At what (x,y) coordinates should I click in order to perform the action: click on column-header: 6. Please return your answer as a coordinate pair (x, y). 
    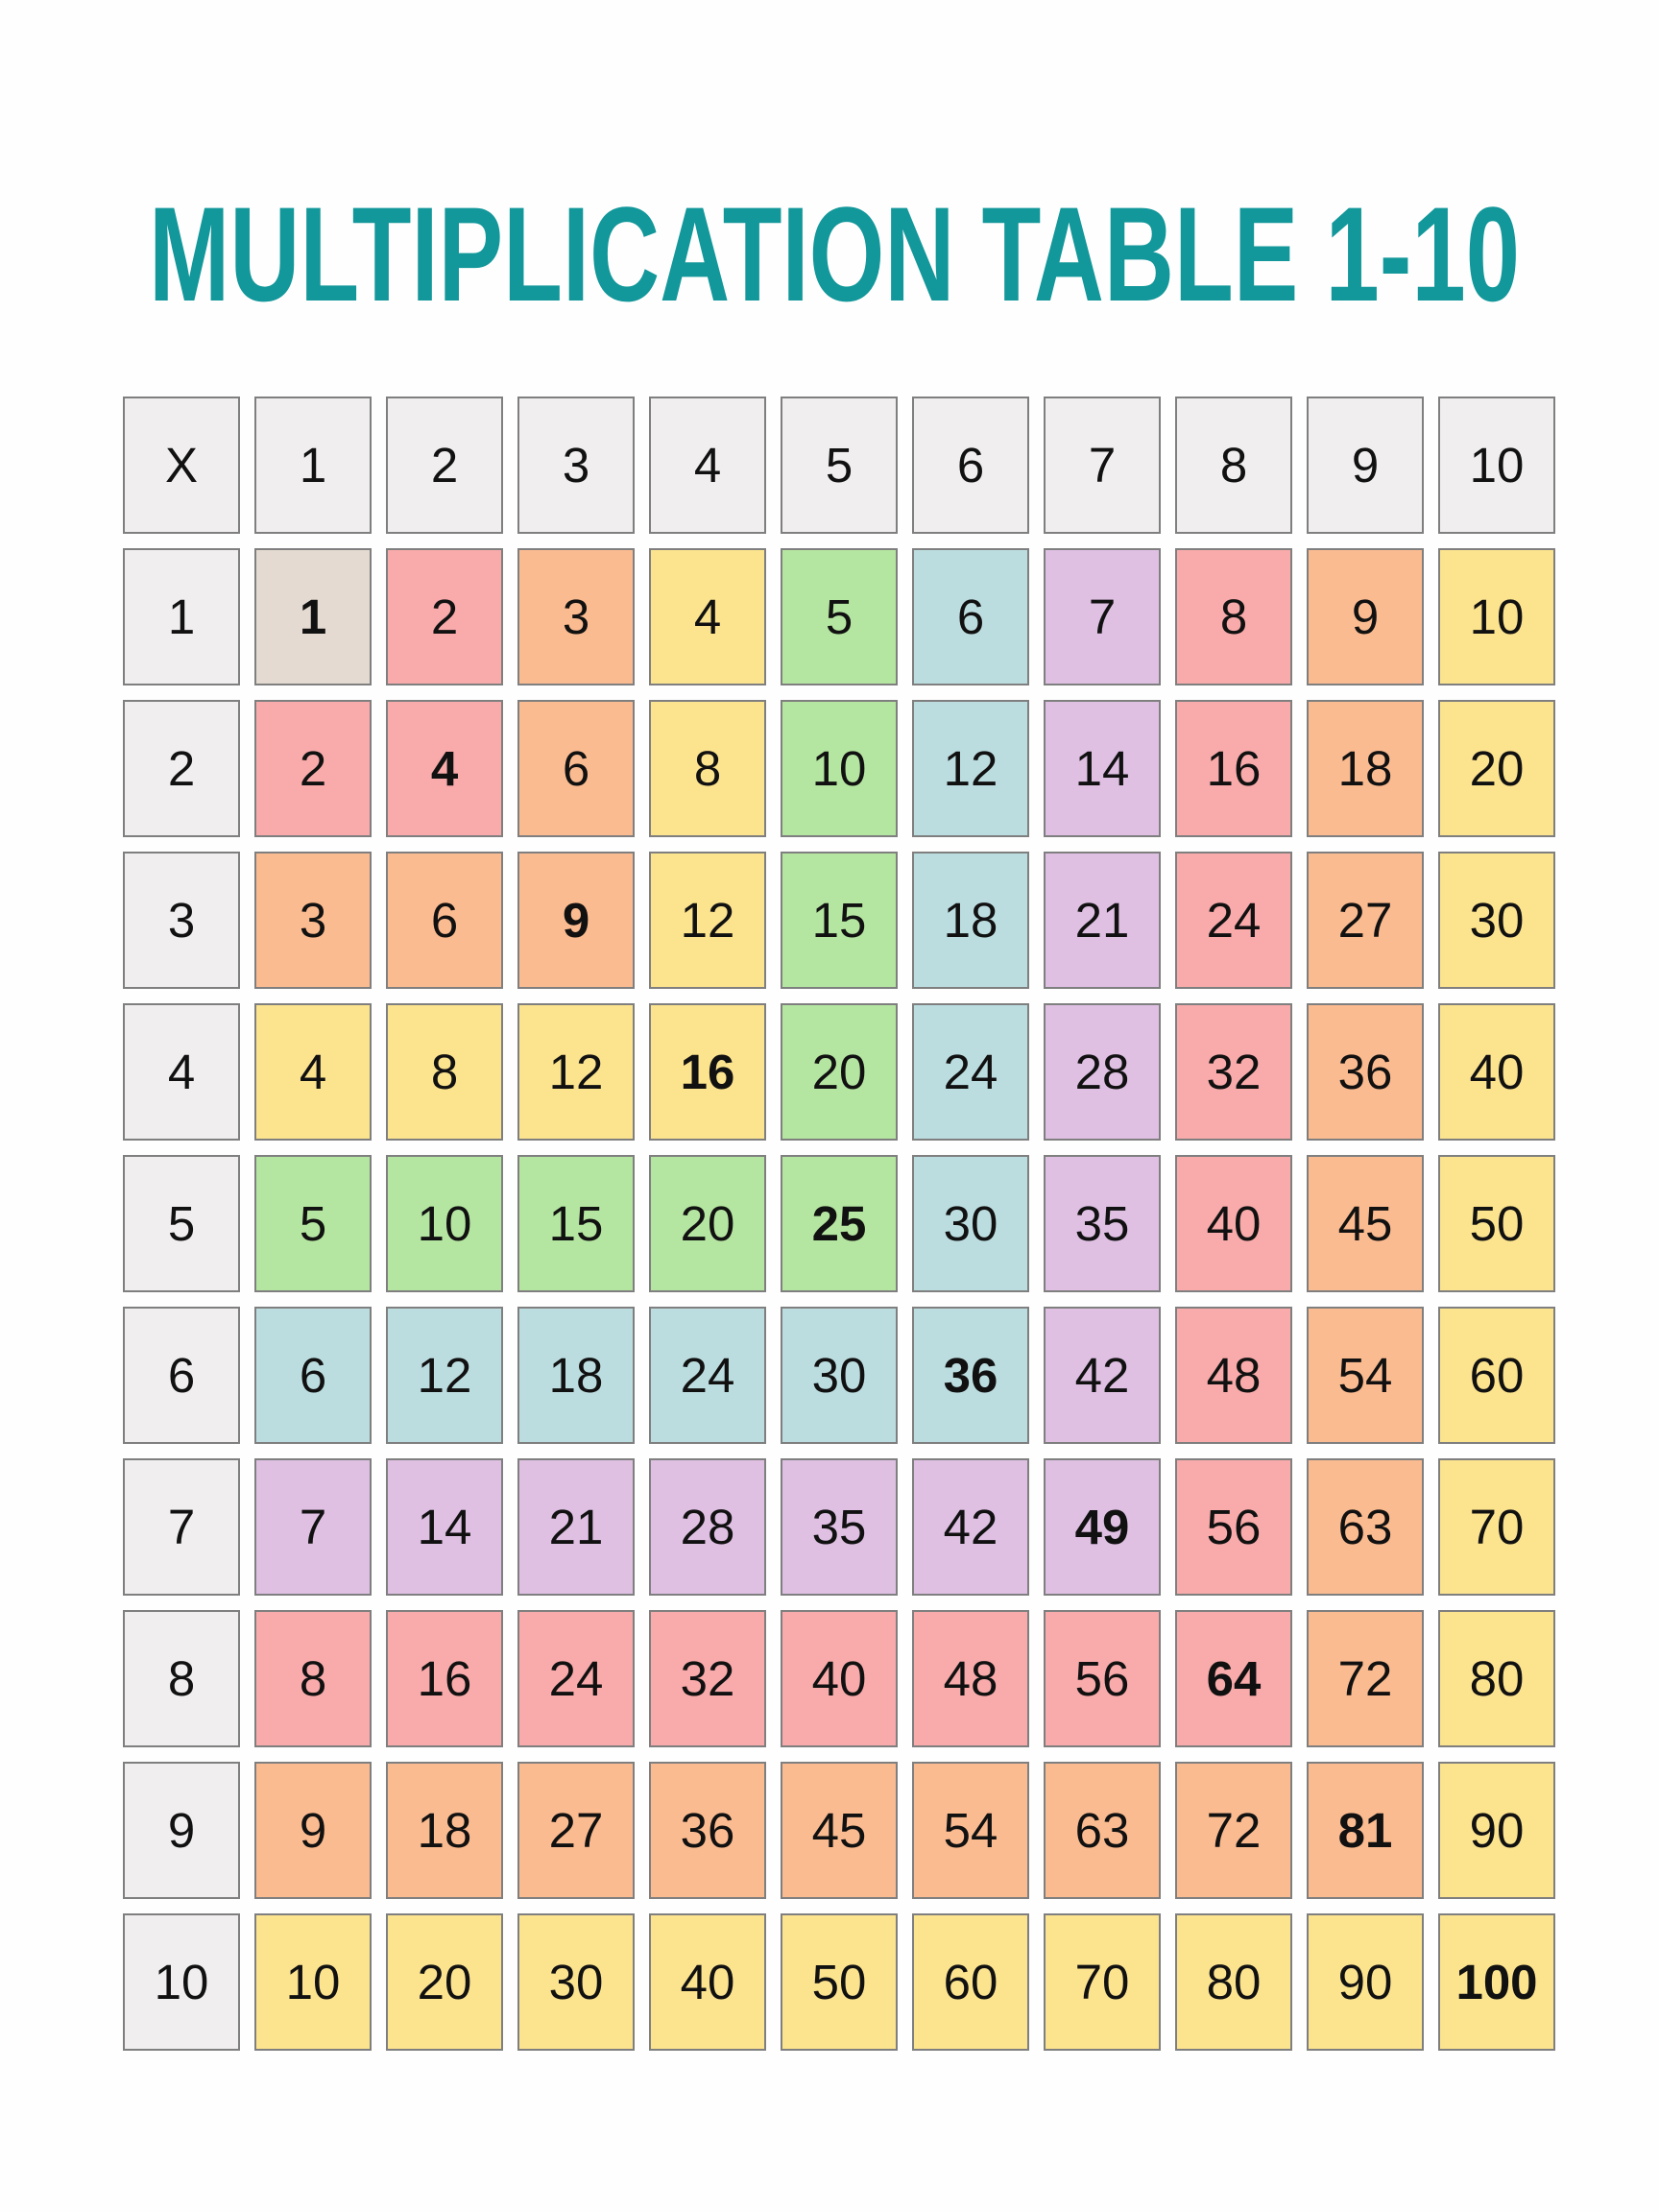
    Looking at the image, I should click on (970, 465).